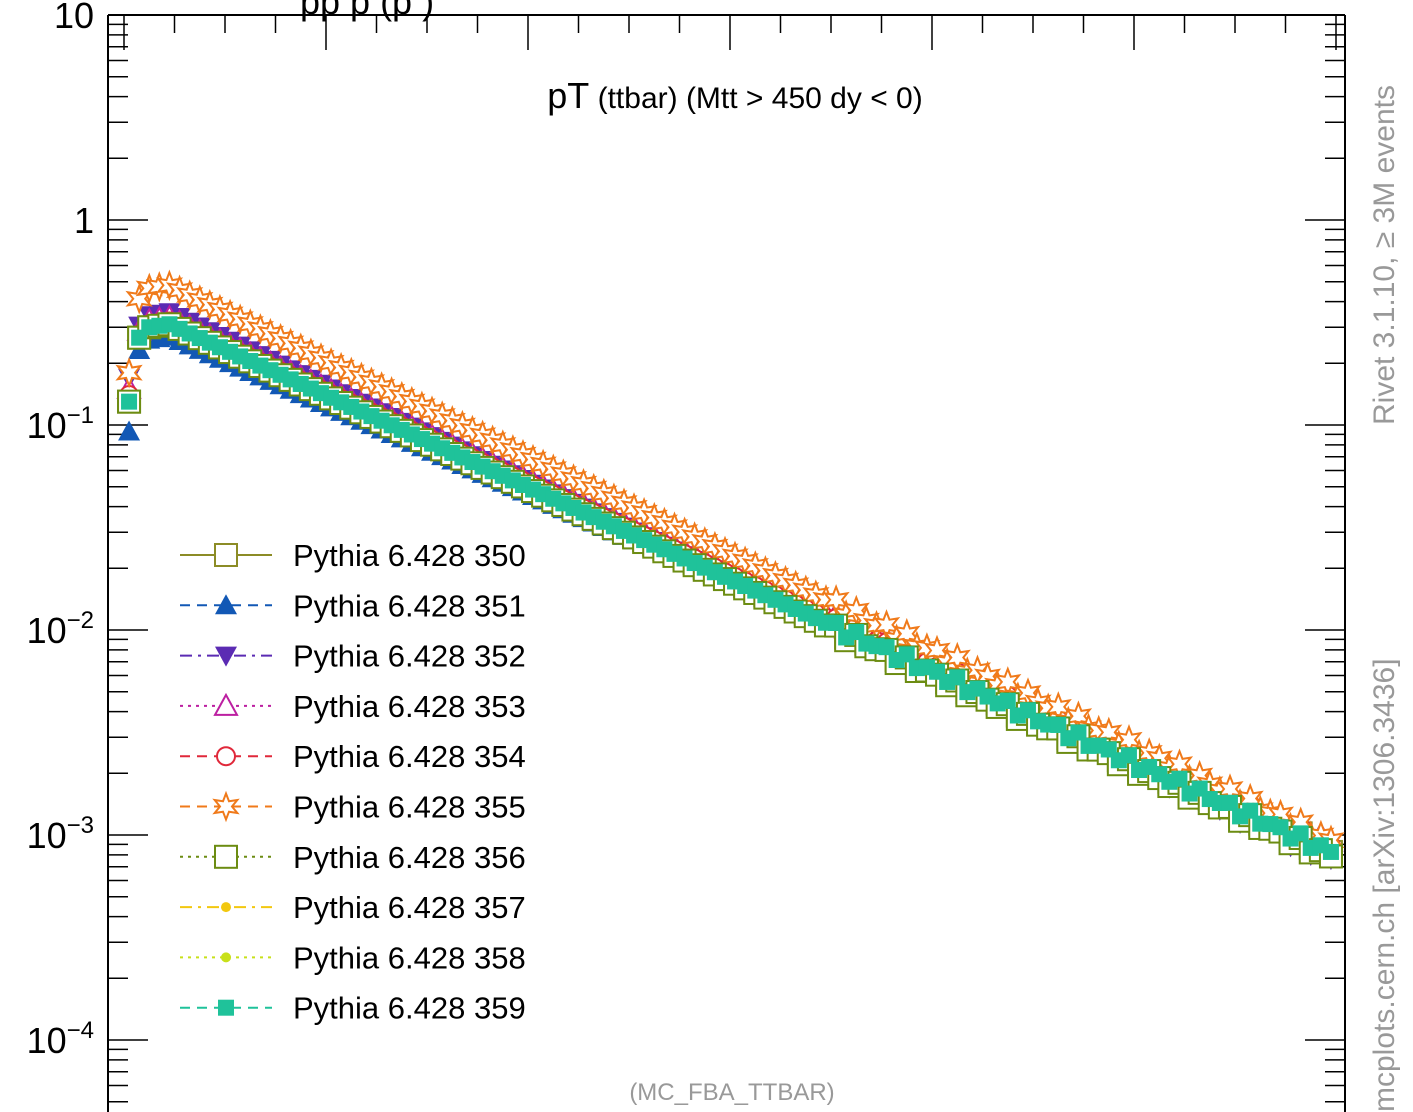 The height and width of the screenshot is (1112, 1413). What do you see at coordinates (60, 1039) in the screenshot?
I see `y-tick-label: 10⁻⁴` at bounding box center [60, 1039].